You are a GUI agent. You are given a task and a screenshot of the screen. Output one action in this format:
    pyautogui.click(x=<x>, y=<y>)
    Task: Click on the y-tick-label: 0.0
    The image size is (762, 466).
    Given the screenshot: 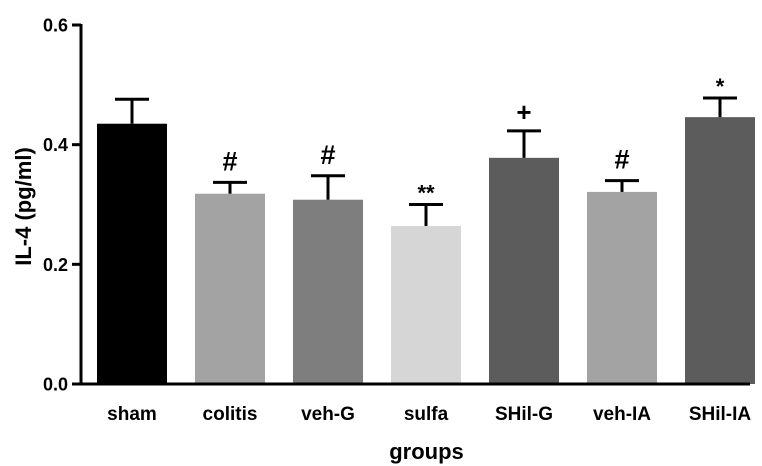 What is the action you would take?
    pyautogui.click(x=55, y=385)
    